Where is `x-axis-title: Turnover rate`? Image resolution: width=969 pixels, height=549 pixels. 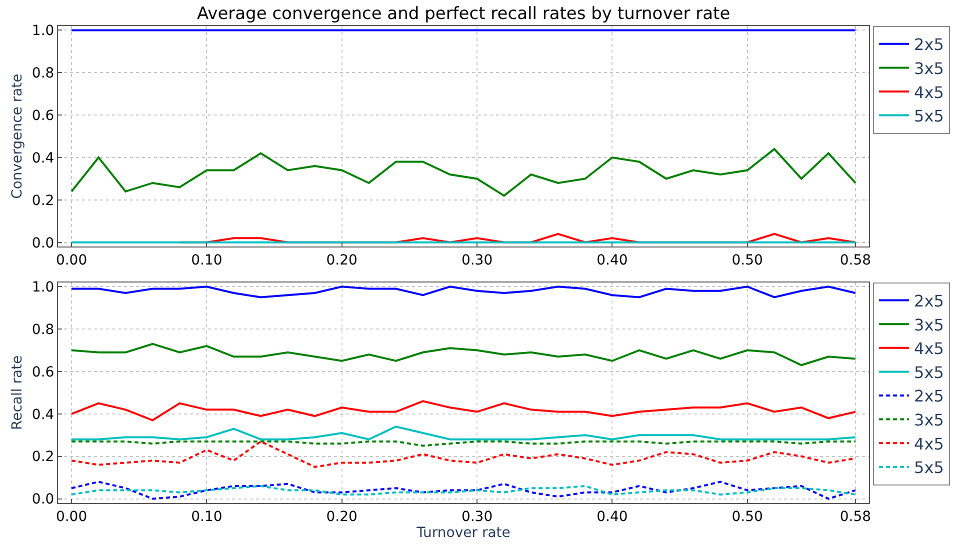
x-axis-title: Turnover rate is located at coordinates (463, 532).